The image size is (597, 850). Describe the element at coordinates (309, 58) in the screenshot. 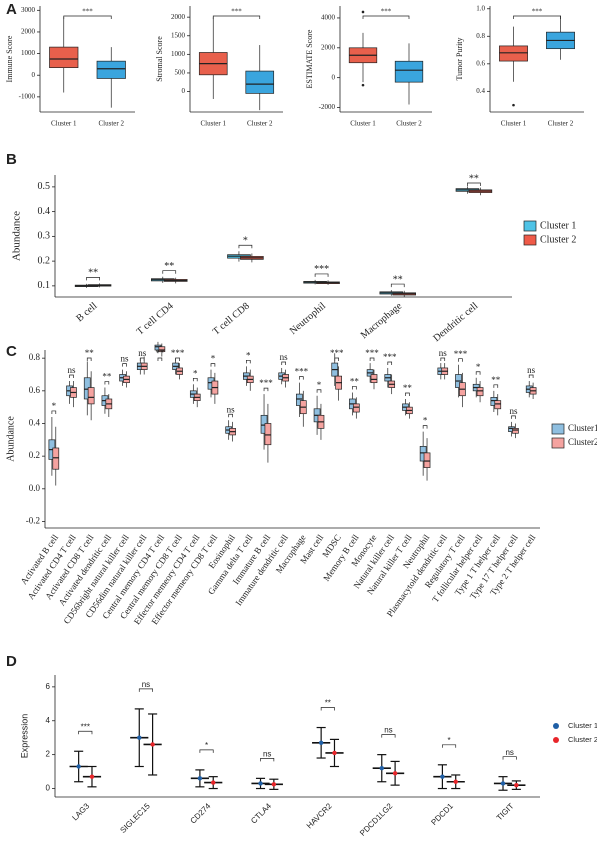

I see `y-axis-label: ESTIMATE Score` at that location.